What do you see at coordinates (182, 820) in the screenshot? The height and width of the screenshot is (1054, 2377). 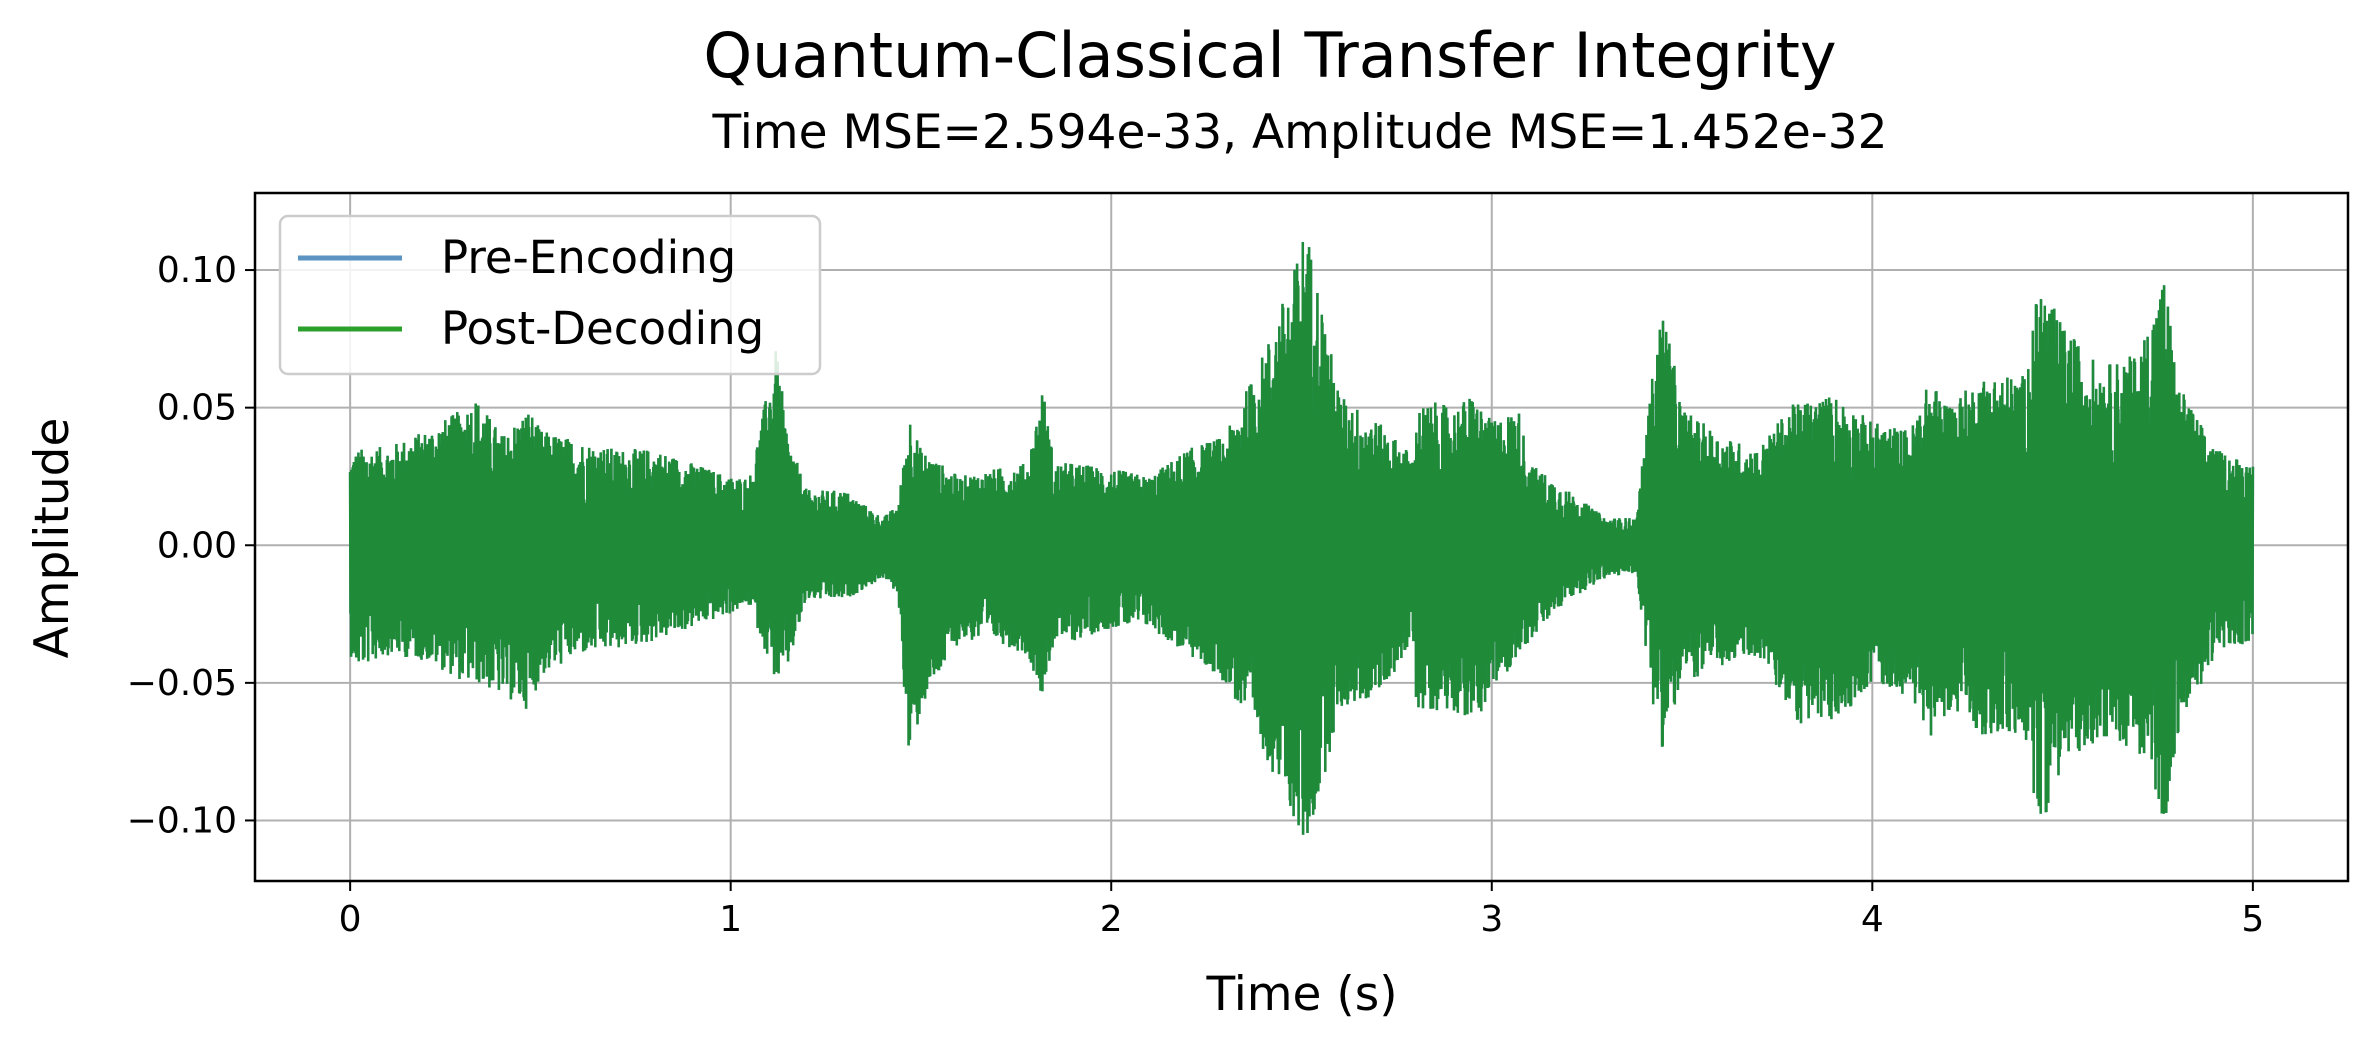 I see `y-tick-label: −0.10` at bounding box center [182, 820].